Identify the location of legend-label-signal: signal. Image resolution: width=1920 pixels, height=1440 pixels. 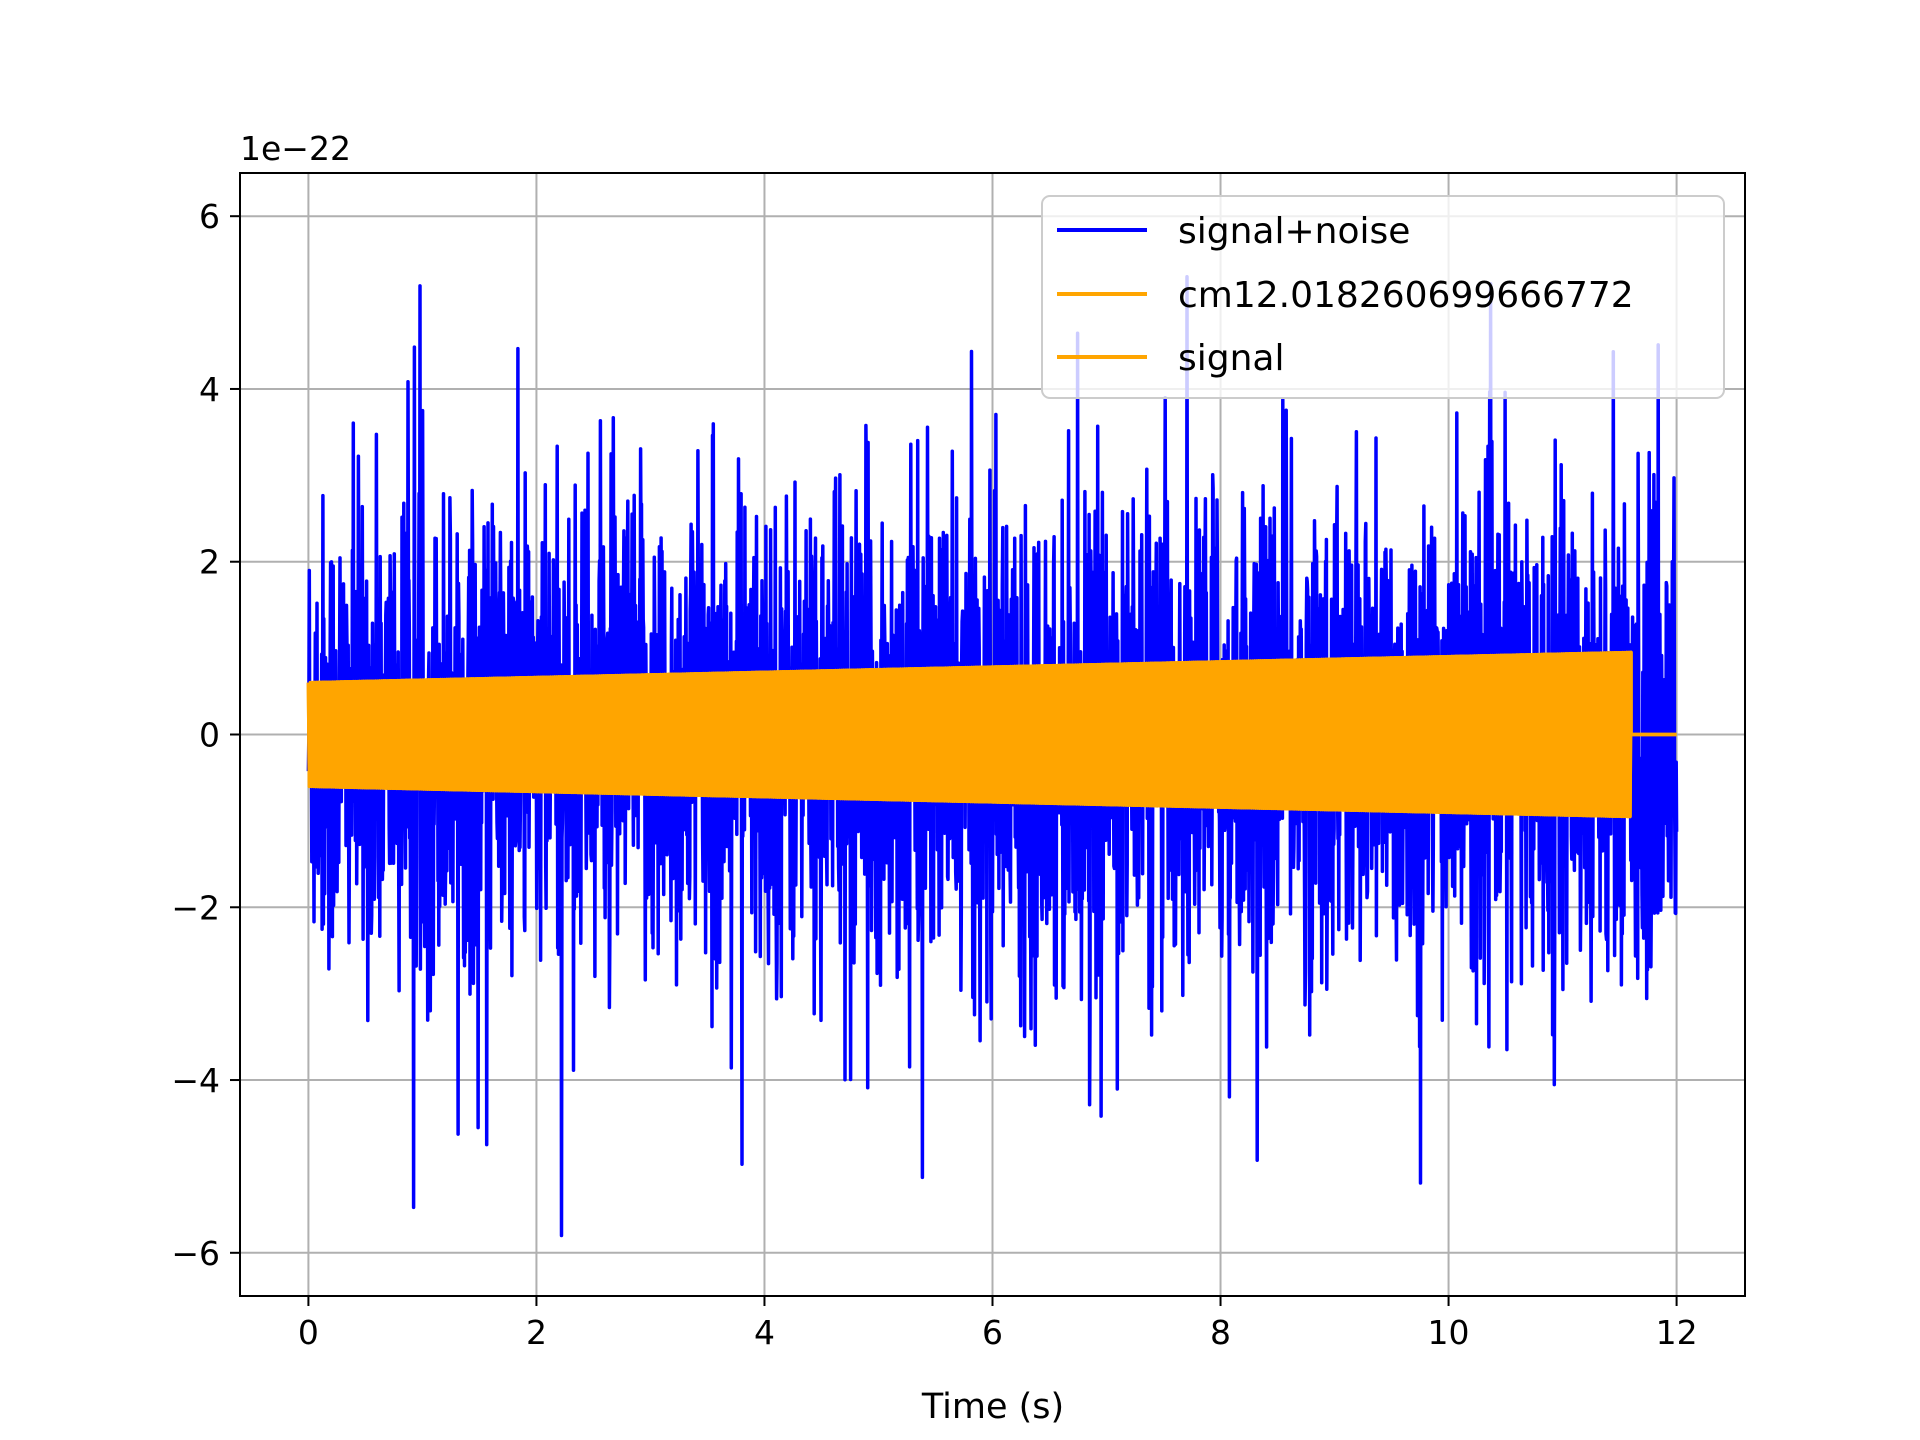
(1231, 358).